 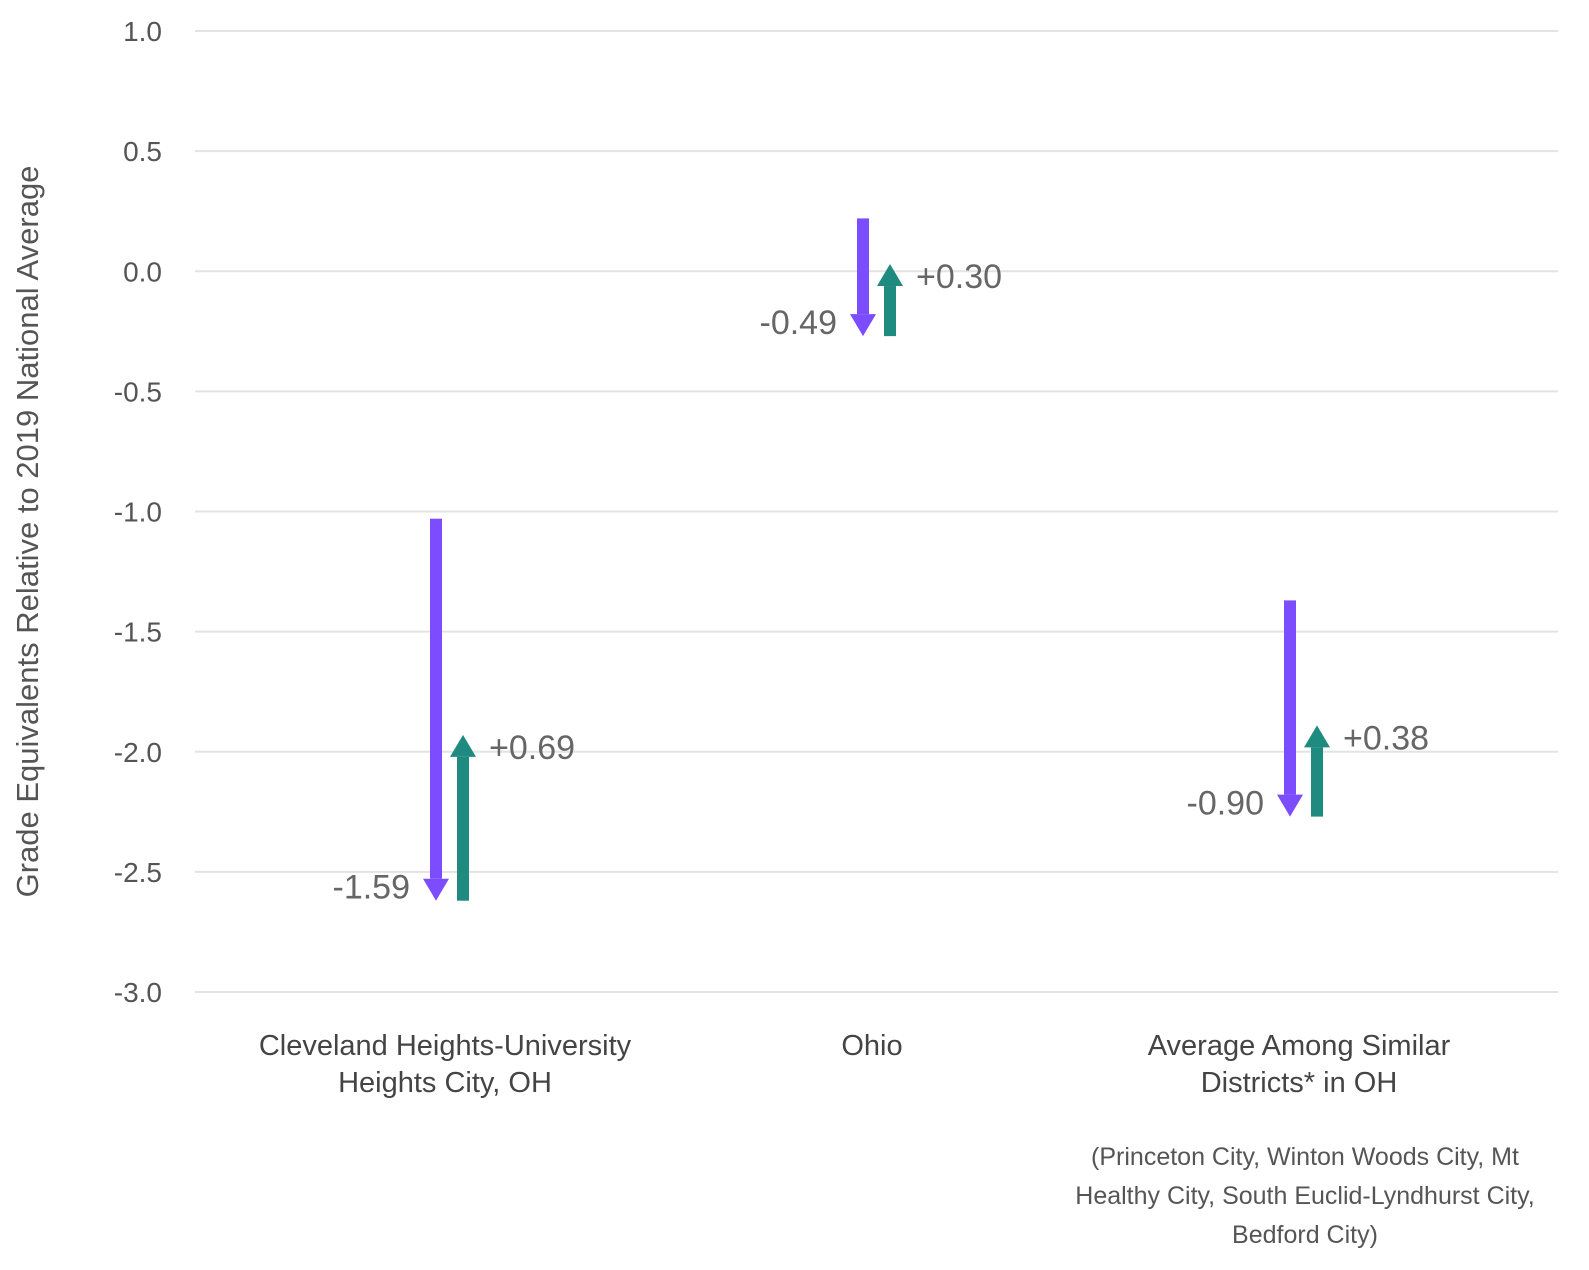 I want to click on y-tick-label: -1.5, so click(x=138, y=632).